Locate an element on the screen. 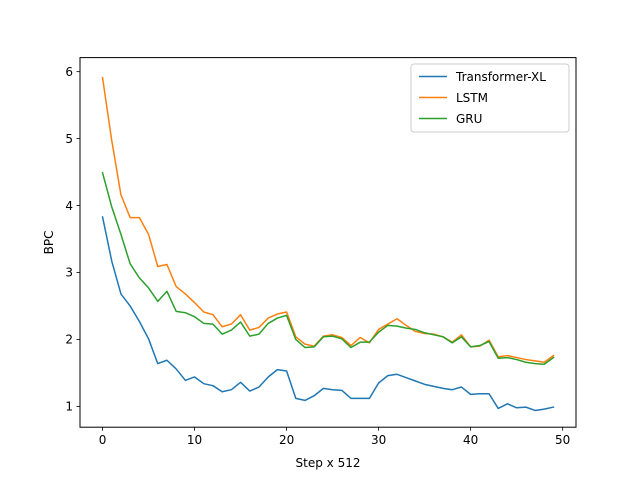  x-tick-label: 30 is located at coordinates (378, 440).